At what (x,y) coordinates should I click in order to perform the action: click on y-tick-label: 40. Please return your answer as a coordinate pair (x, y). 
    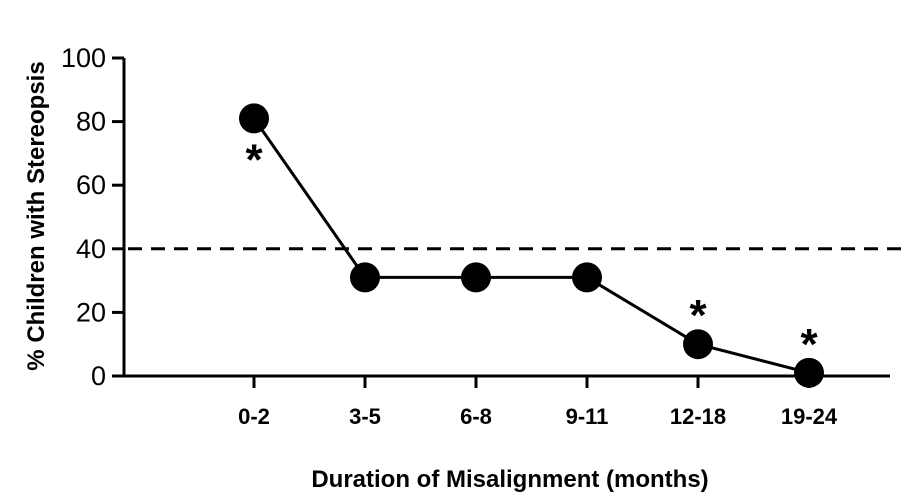
    Looking at the image, I should click on (91, 249).